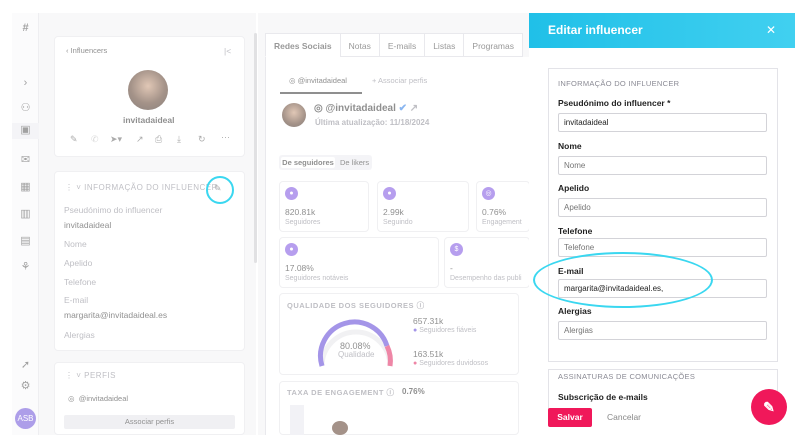 Image resolution: width=795 pixels, height=444 pixels. I want to click on fake-value: 163.51k, so click(428, 354).